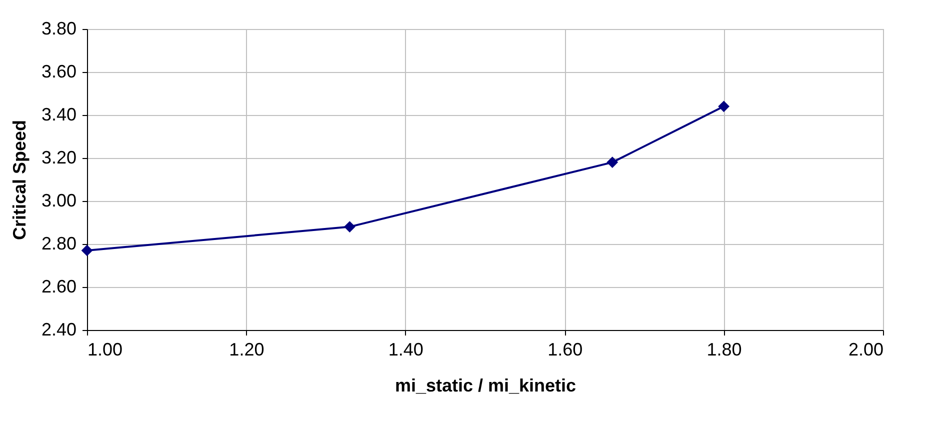 The height and width of the screenshot is (422, 948). I want to click on y-tick-label: 2.60, so click(58, 286).